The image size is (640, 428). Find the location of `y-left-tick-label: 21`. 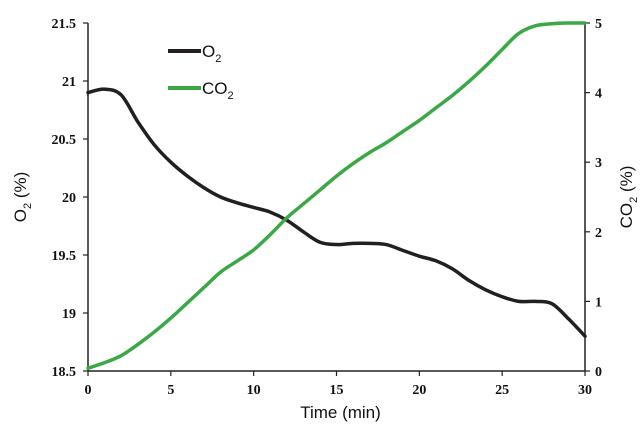

y-left-tick-label: 21 is located at coordinates (69, 82).